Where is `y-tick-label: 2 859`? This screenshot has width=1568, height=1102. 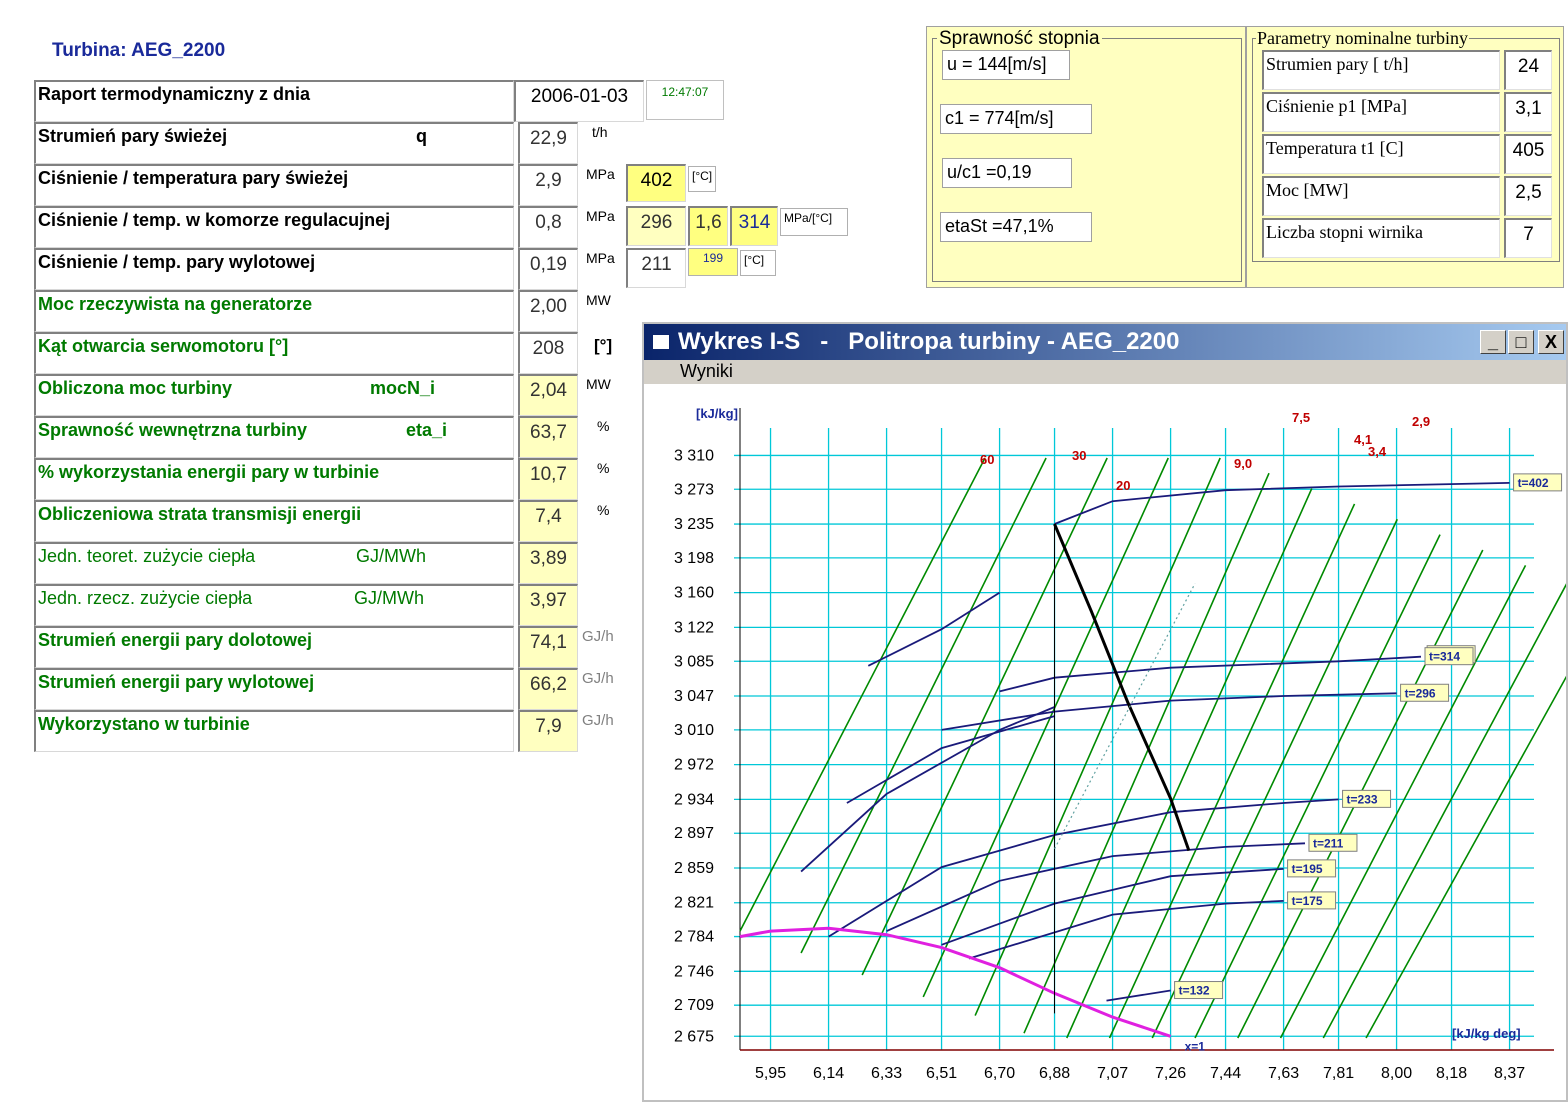
y-tick-label: 2 859 is located at coordinates (694, 868).